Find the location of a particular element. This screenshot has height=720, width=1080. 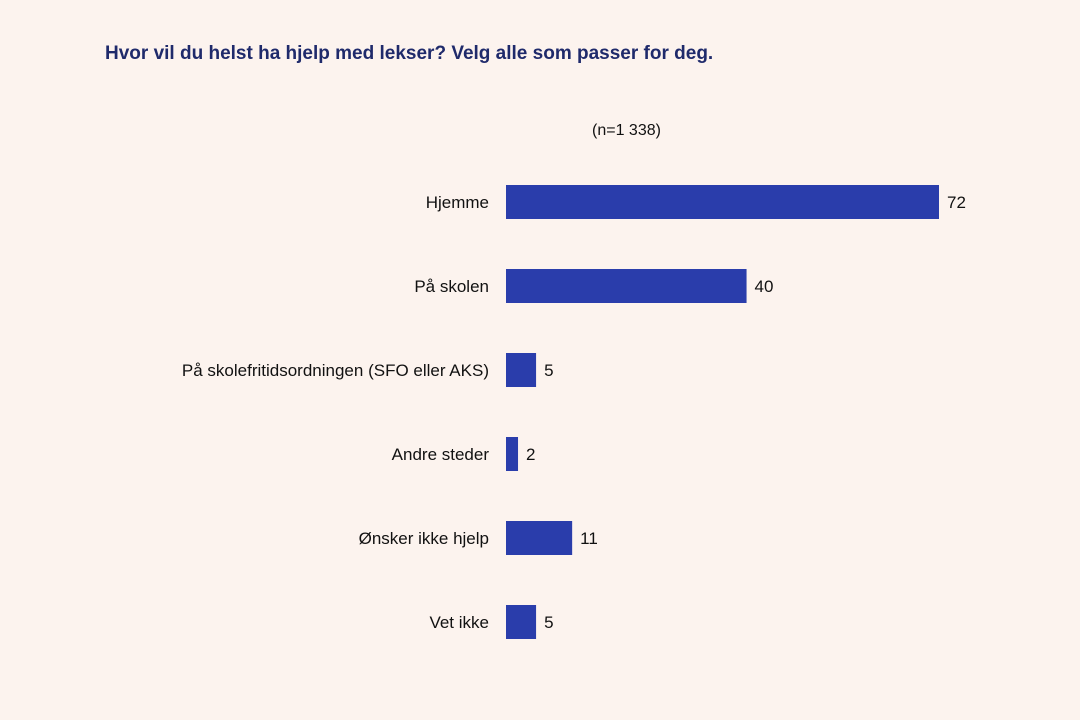

data-label: 40 is located at coordinates (764, 286).